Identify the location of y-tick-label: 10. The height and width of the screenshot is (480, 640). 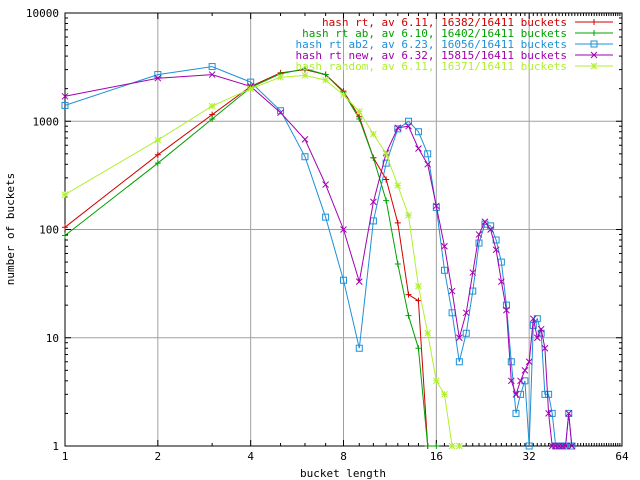
(52, 338).